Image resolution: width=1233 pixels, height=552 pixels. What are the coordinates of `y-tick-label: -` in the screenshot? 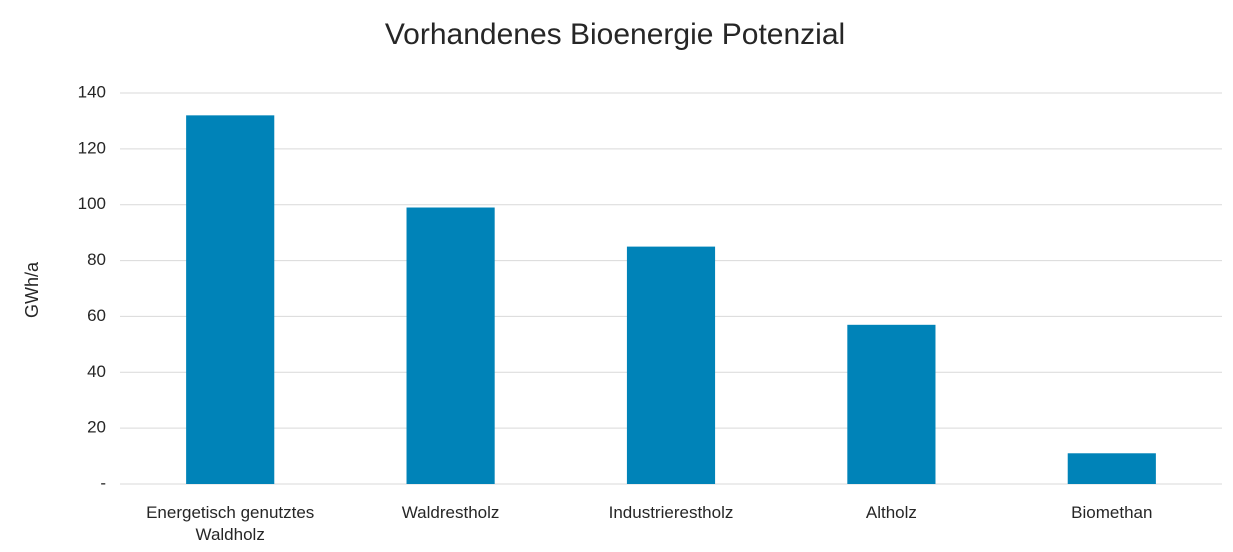 It's located at (103, 482).